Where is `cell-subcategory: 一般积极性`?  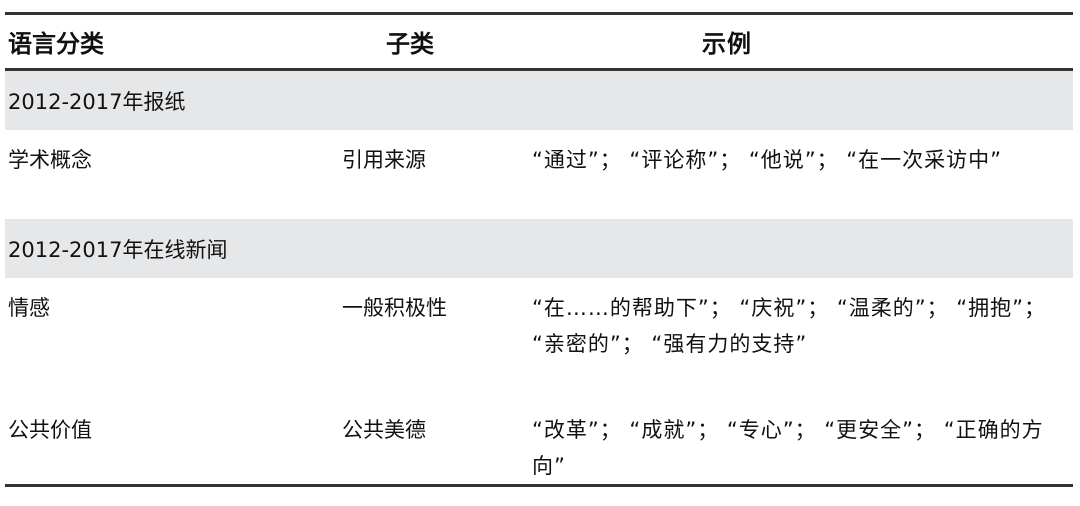
cell-subcategory: 一般积极性 is located at coordinates (394, 308).